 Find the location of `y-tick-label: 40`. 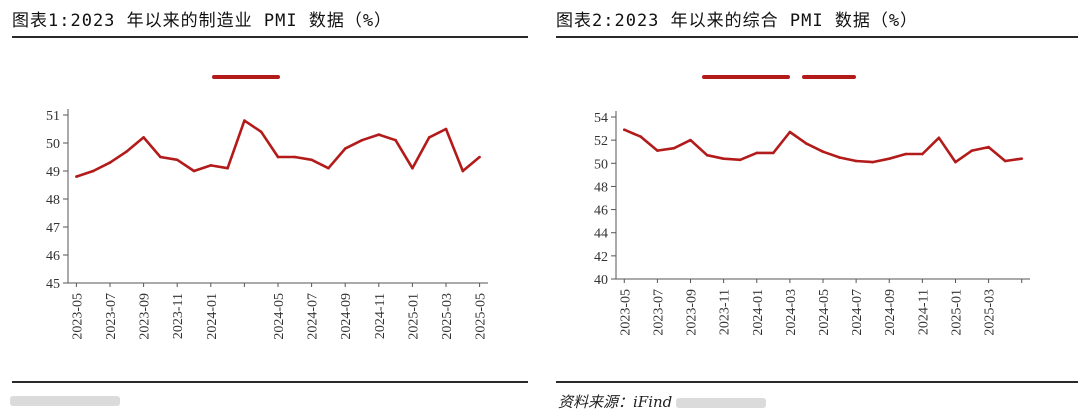

y-tick-label: 40 is located at coordinates (601, 280).